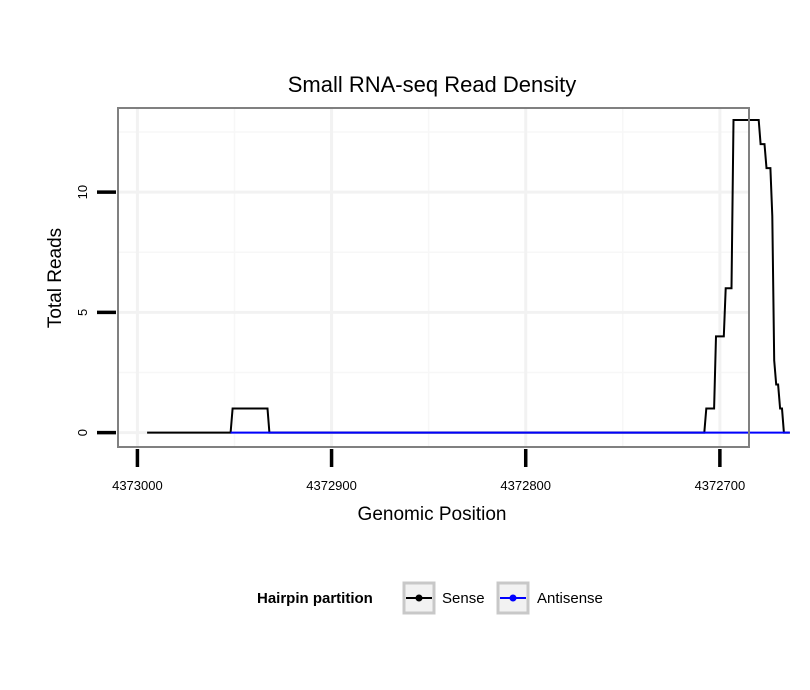 This screenshot has width=810, height=690. I want to click on y-tick-label: 0, so click(82, 432).